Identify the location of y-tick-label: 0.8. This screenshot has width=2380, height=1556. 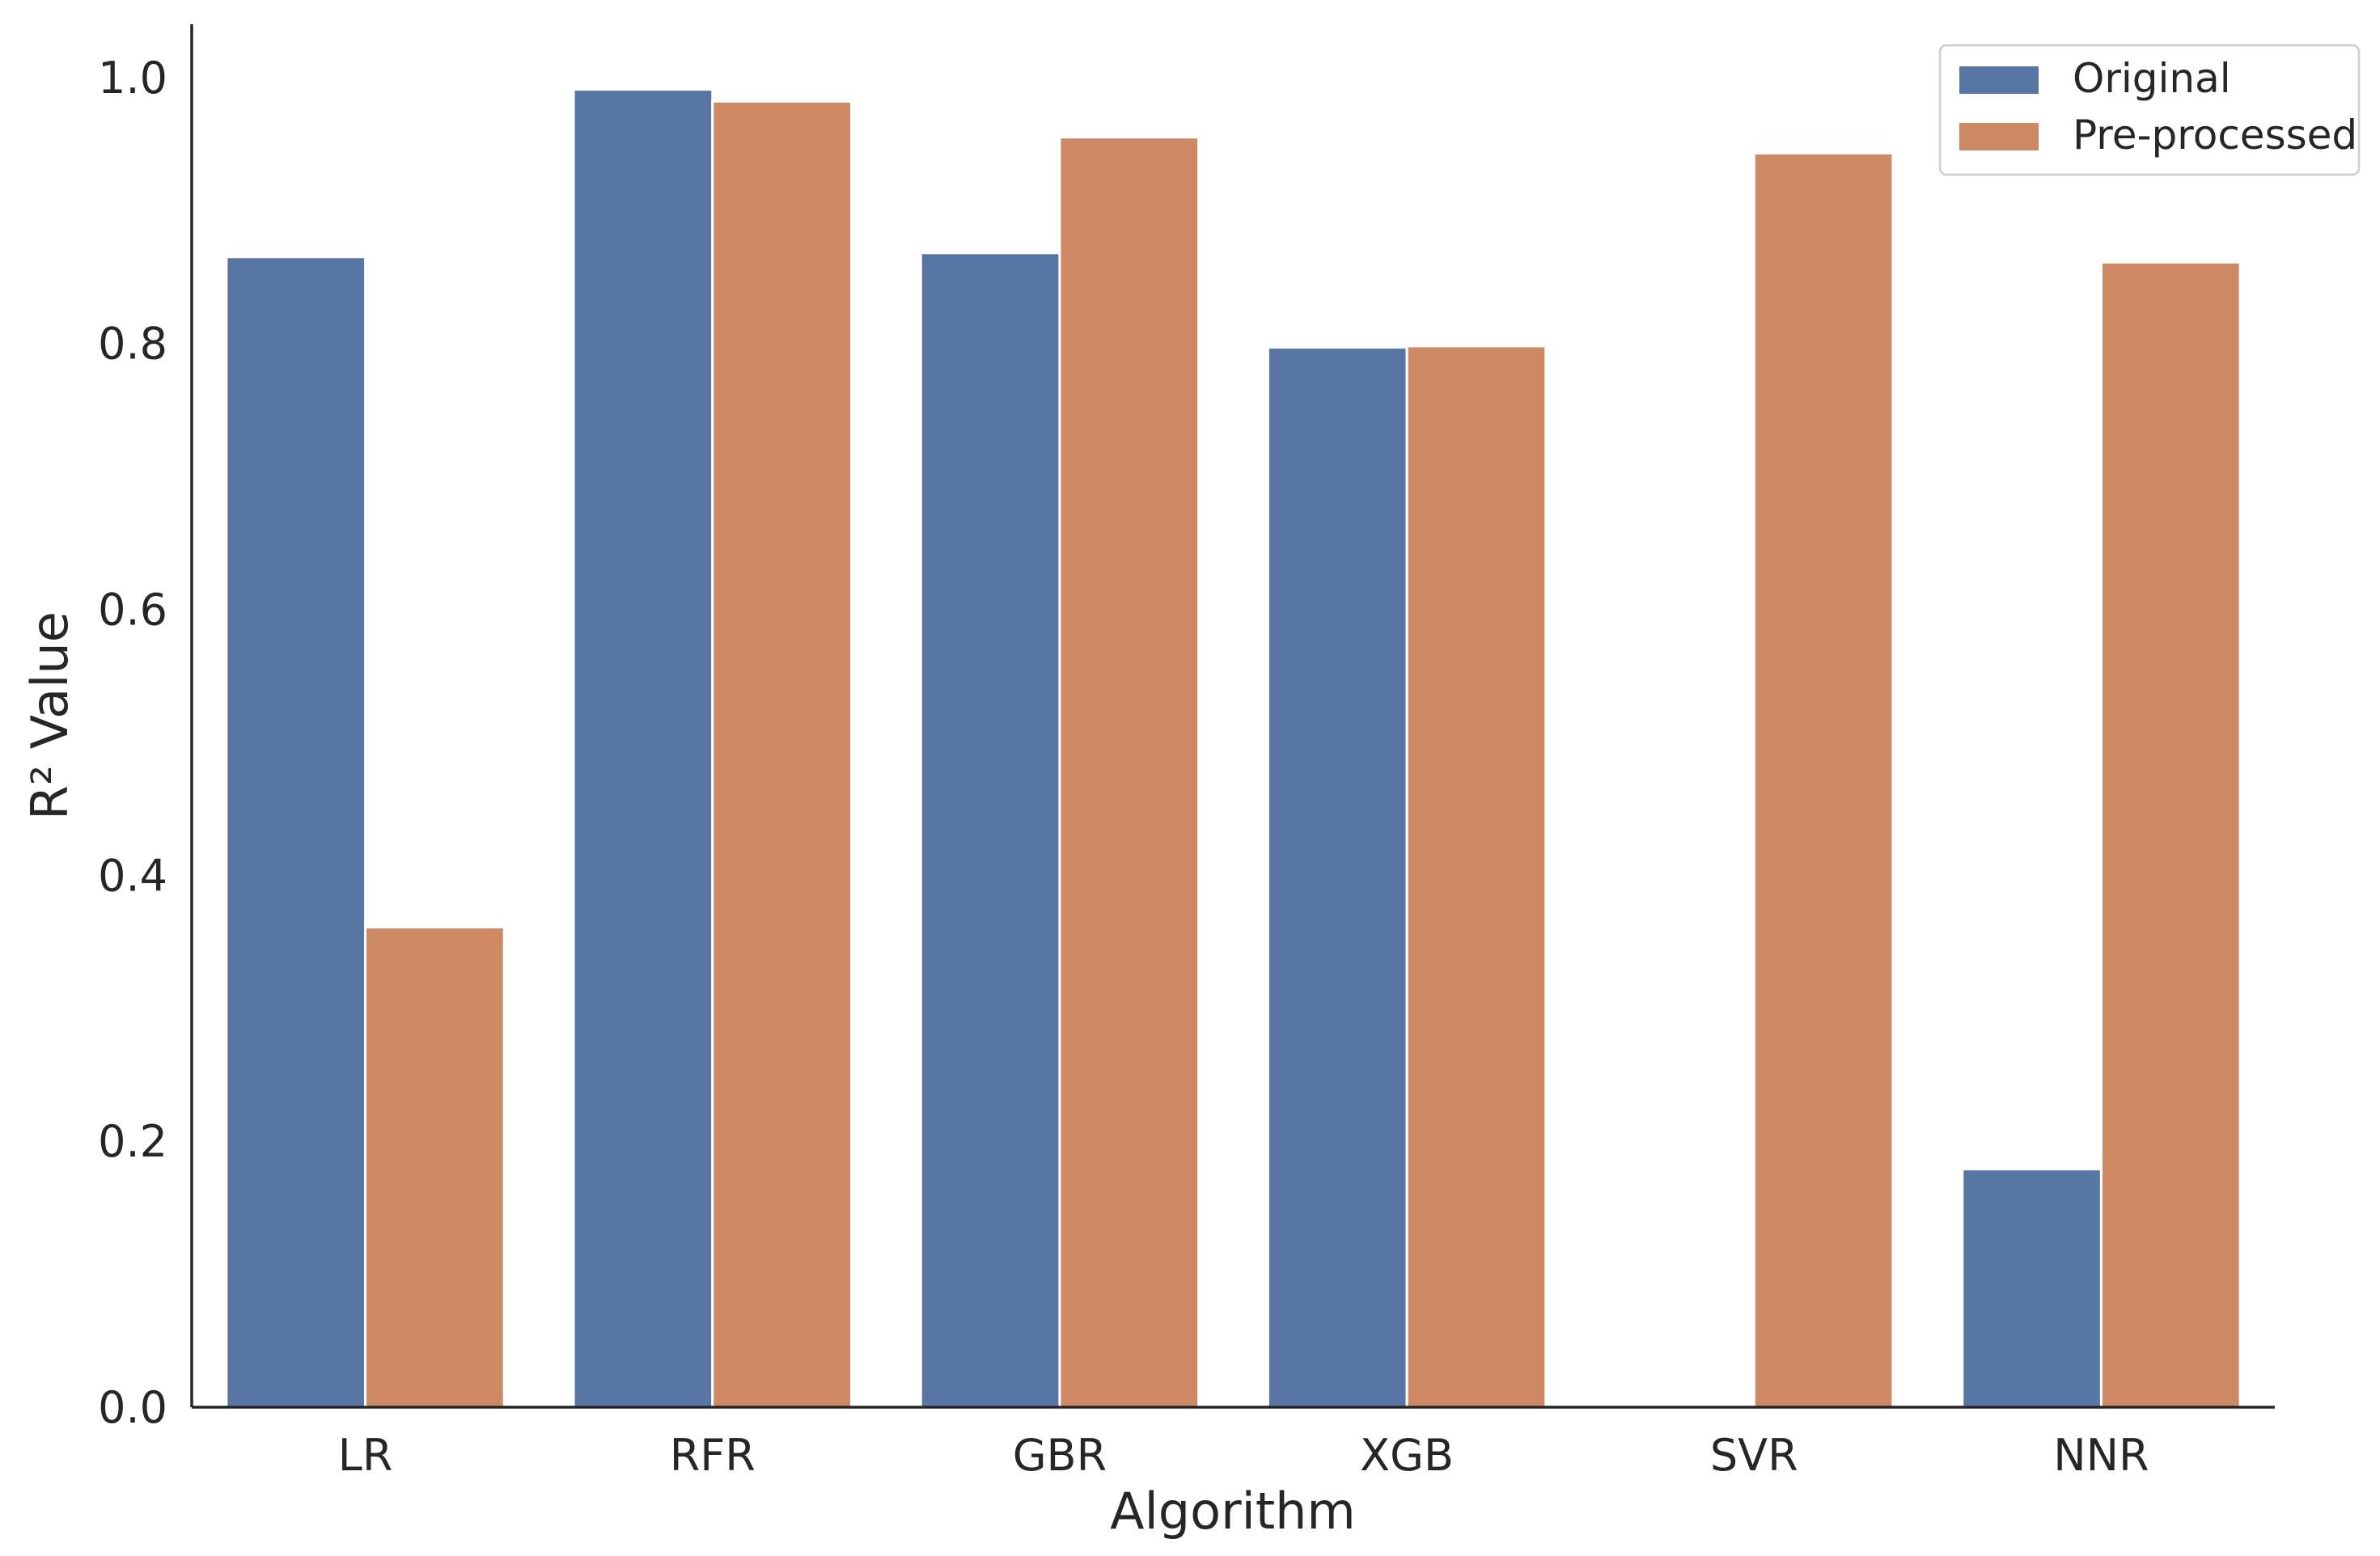
(132, 344).